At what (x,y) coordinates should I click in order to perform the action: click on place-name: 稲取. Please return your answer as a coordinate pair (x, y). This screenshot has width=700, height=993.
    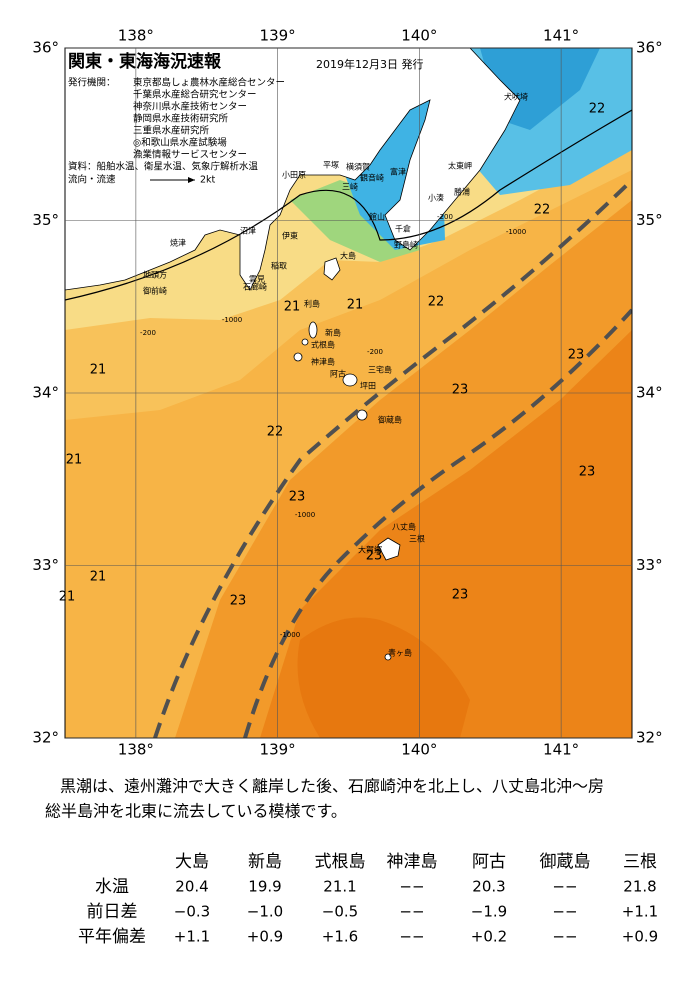
    Looking at the image, I should click on (279, 266).